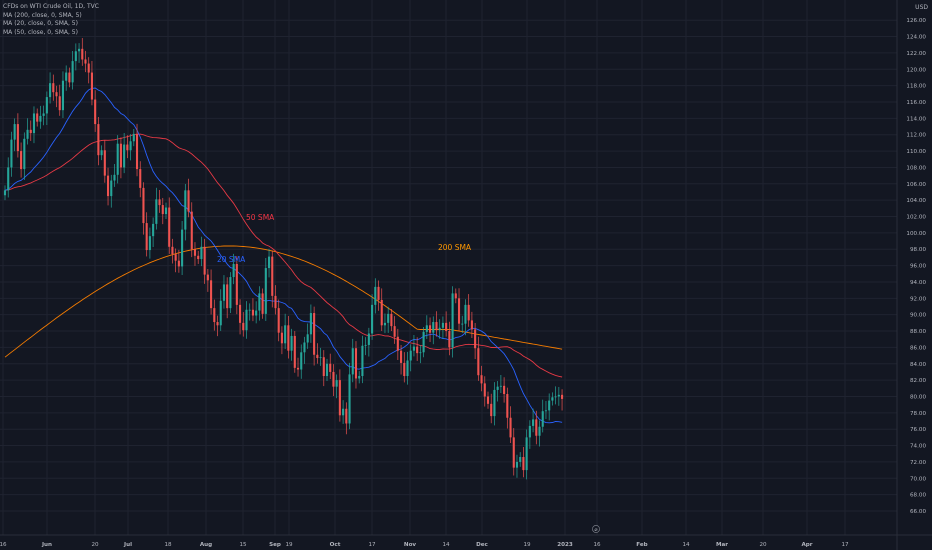 The height and width of the screenshot is (550, 932). I want to click on event-marker-circle, so click(596, 529).